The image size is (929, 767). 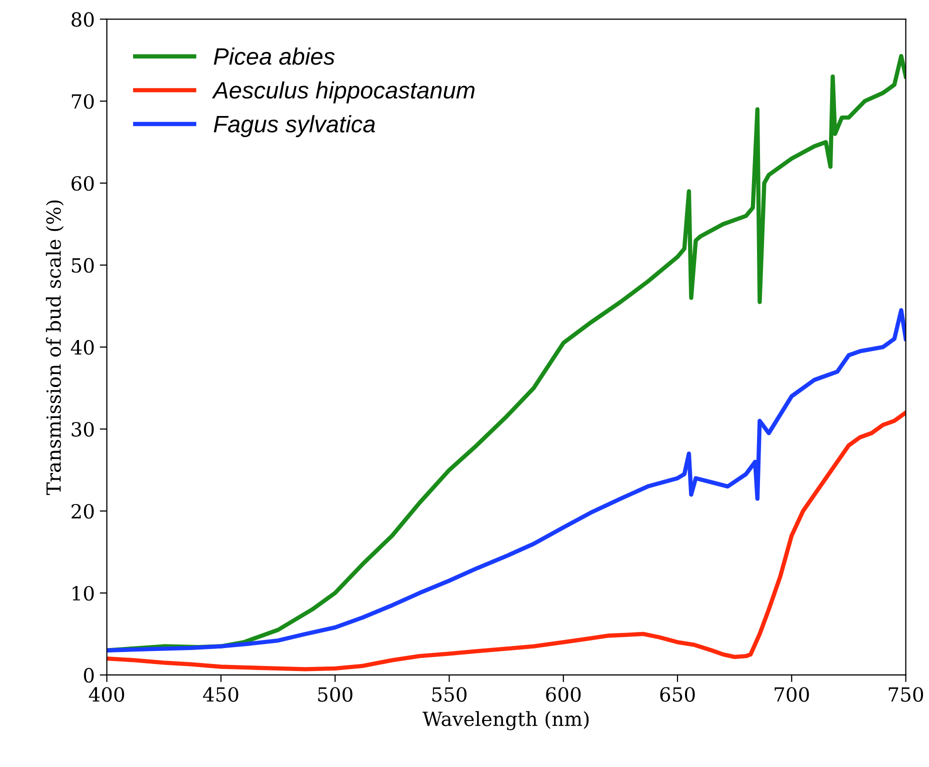 I want to click on y-tick-label: 40, so click(x=82, y=347).